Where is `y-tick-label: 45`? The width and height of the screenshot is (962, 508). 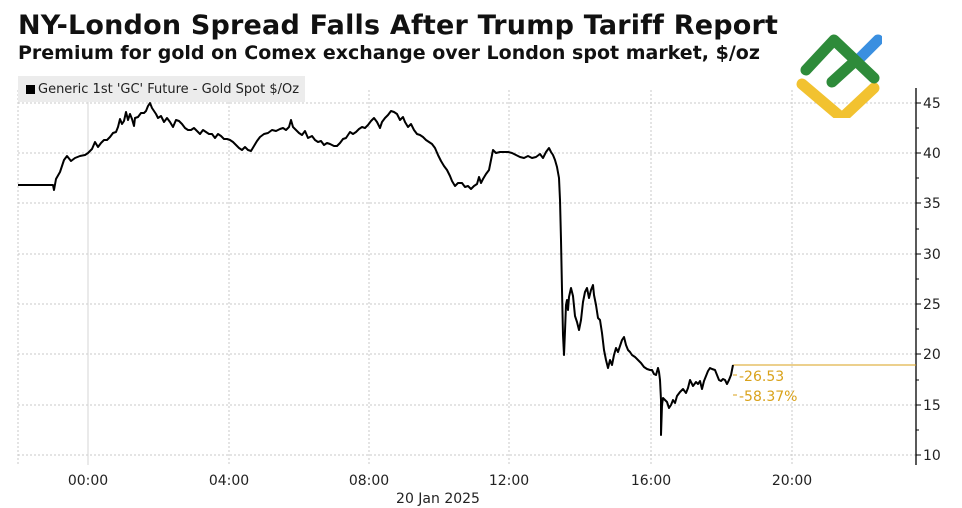
y-tick-label: 45 is located at coordinates (932, 104).